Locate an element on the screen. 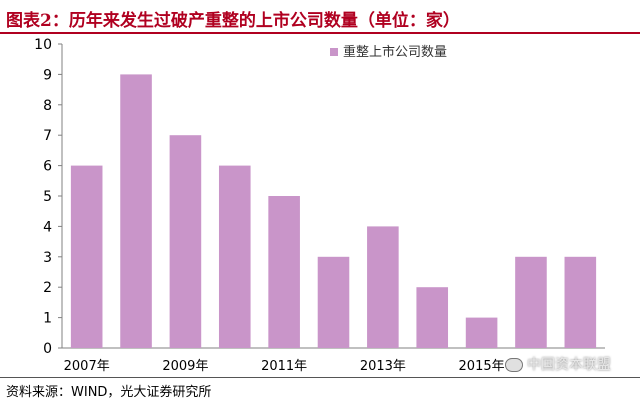 The height and width of the screenshot is (400, 640). y-tick-label: 0 is located at coordinates (47, 349).